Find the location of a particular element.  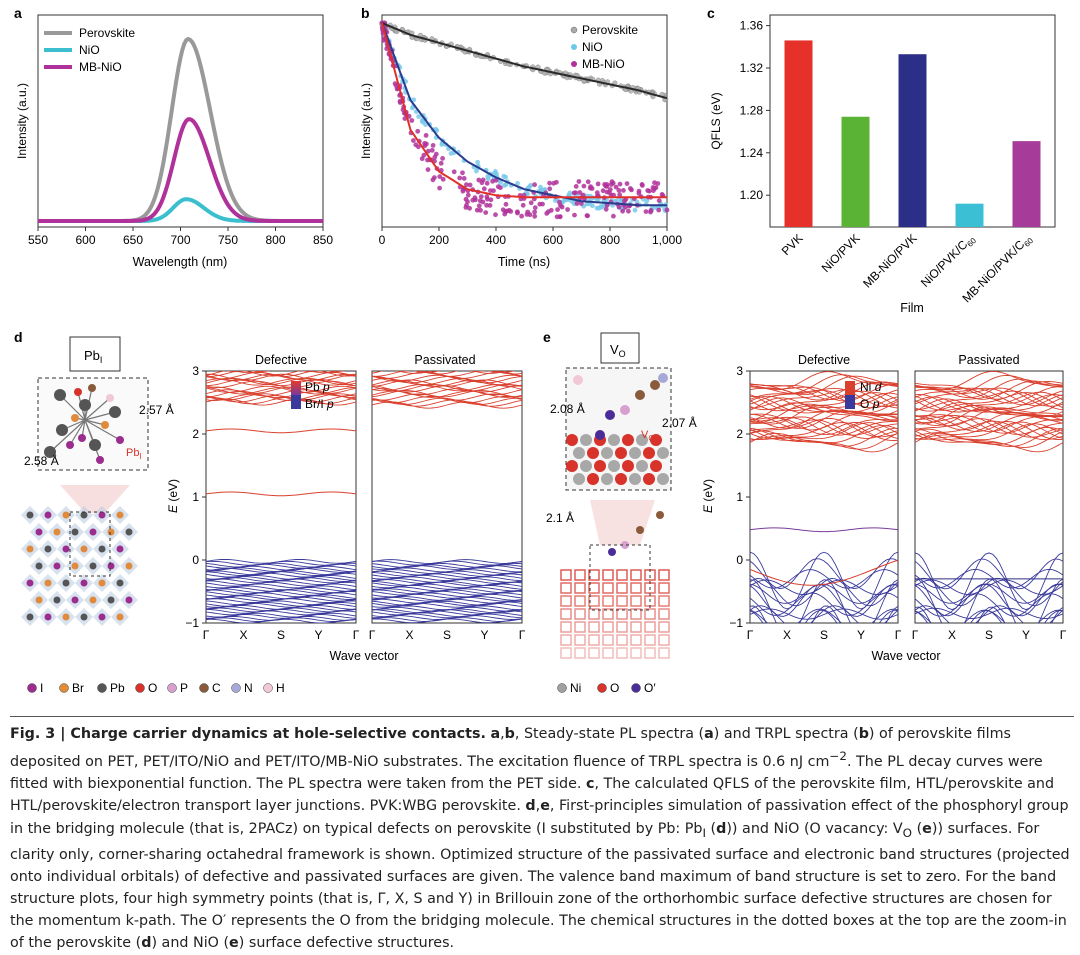

legend-label-b-mbnio: MB-NiO is located at coordinates (603, 64).